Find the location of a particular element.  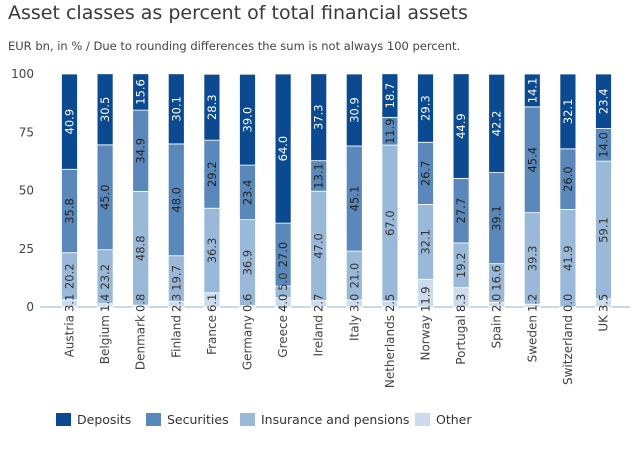

x-category-label: Norway is located at coordinates (426, 338).